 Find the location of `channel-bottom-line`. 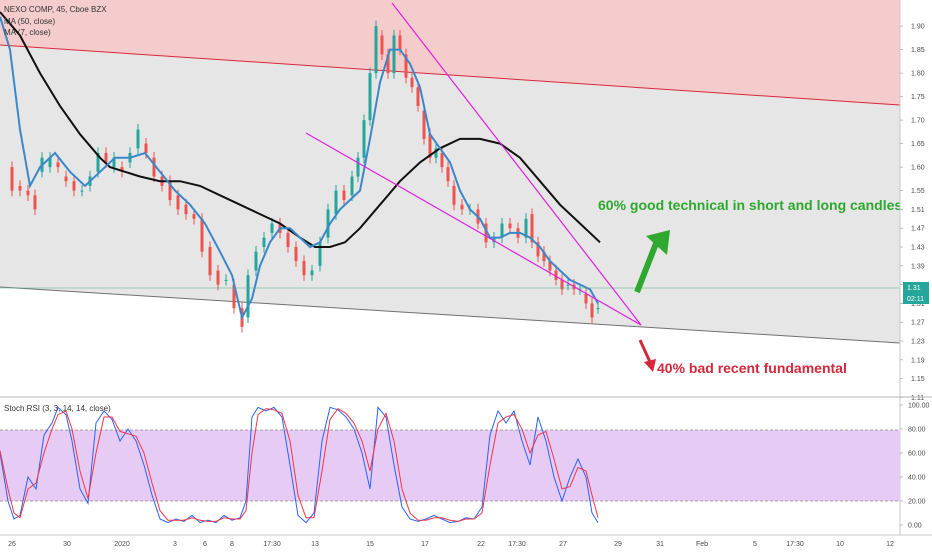

channel-bottom-line is located at coordinates (450, 315).